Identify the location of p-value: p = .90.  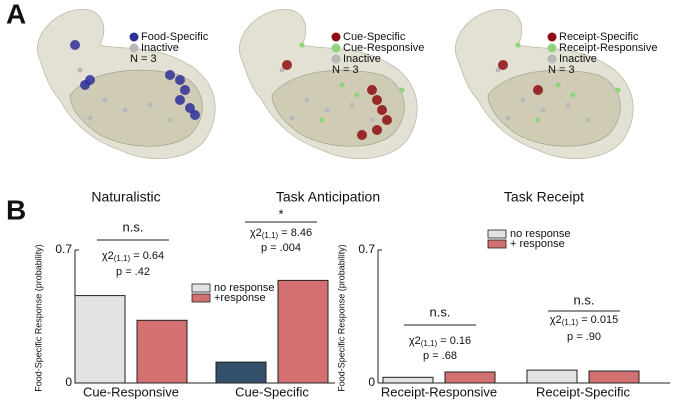
(584, 337).